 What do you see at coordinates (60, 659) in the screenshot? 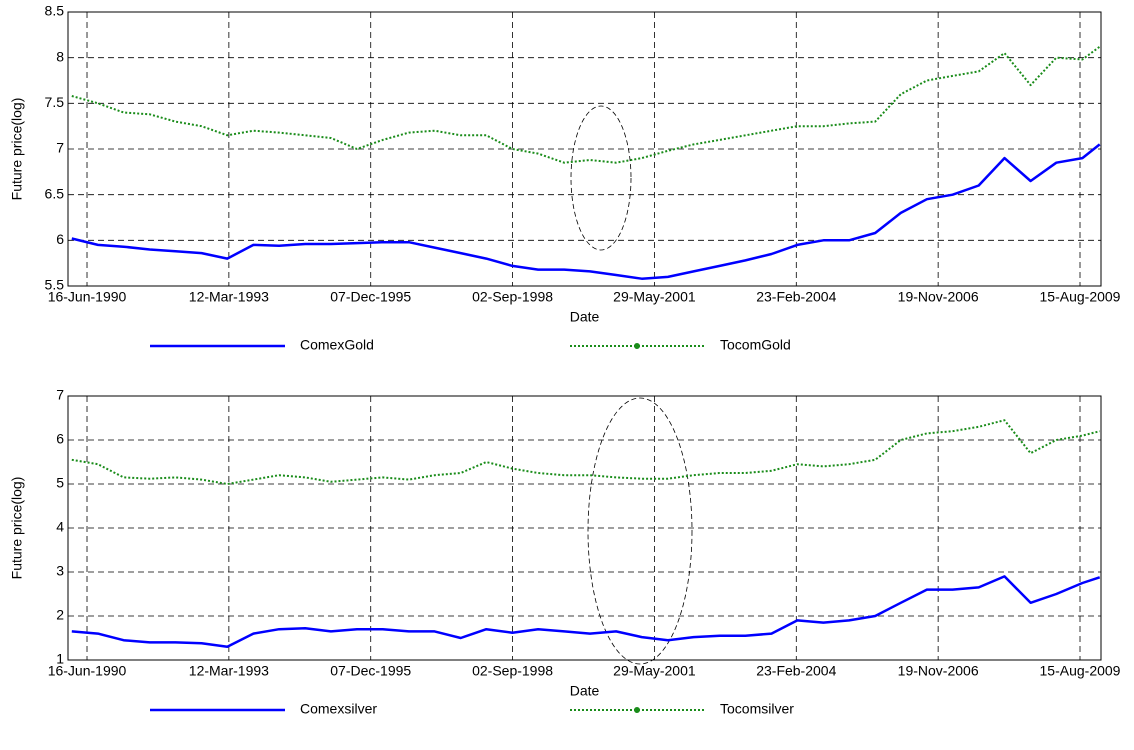
I see `y-tick-label: 1` at bounding box center [60, 659].